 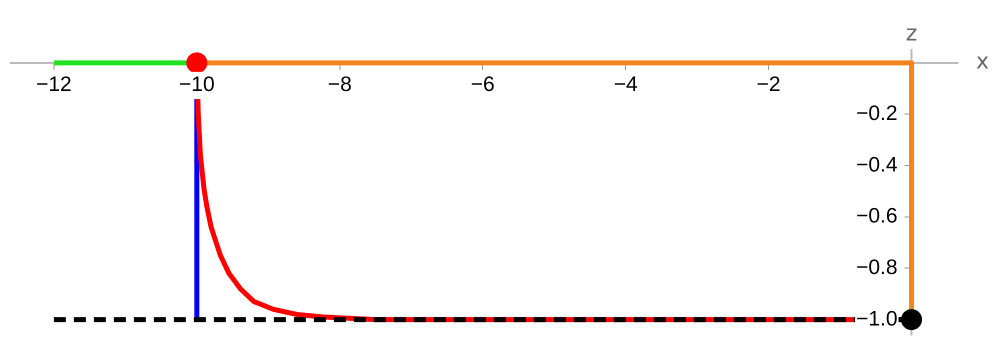 What do you see at coordinates (626, 84) in the screenshot?
I see `x-tick-label: −4` at bounding box center [626, 84].